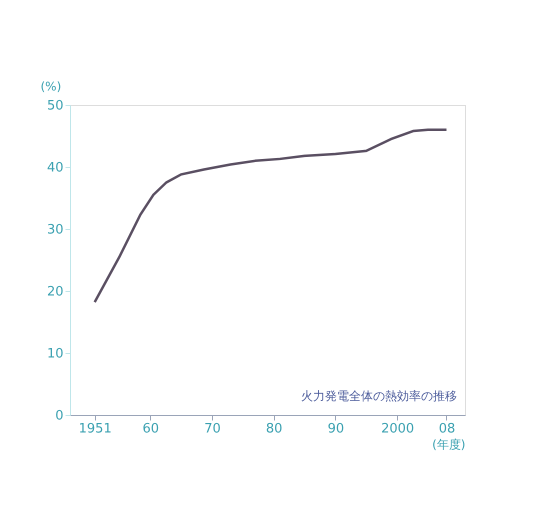 This screenshot has height=509, width=547. What do you see at coordinates (51, 87) in the screenshot?
I see `y-axis-title: (%)` at bounding box center [51, 87].